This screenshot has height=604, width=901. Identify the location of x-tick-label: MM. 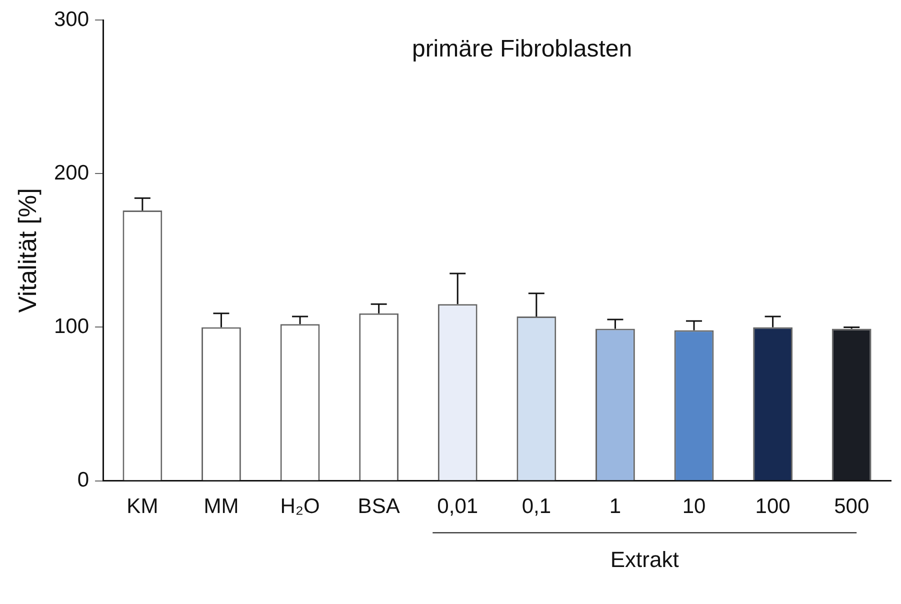
(221, 506).